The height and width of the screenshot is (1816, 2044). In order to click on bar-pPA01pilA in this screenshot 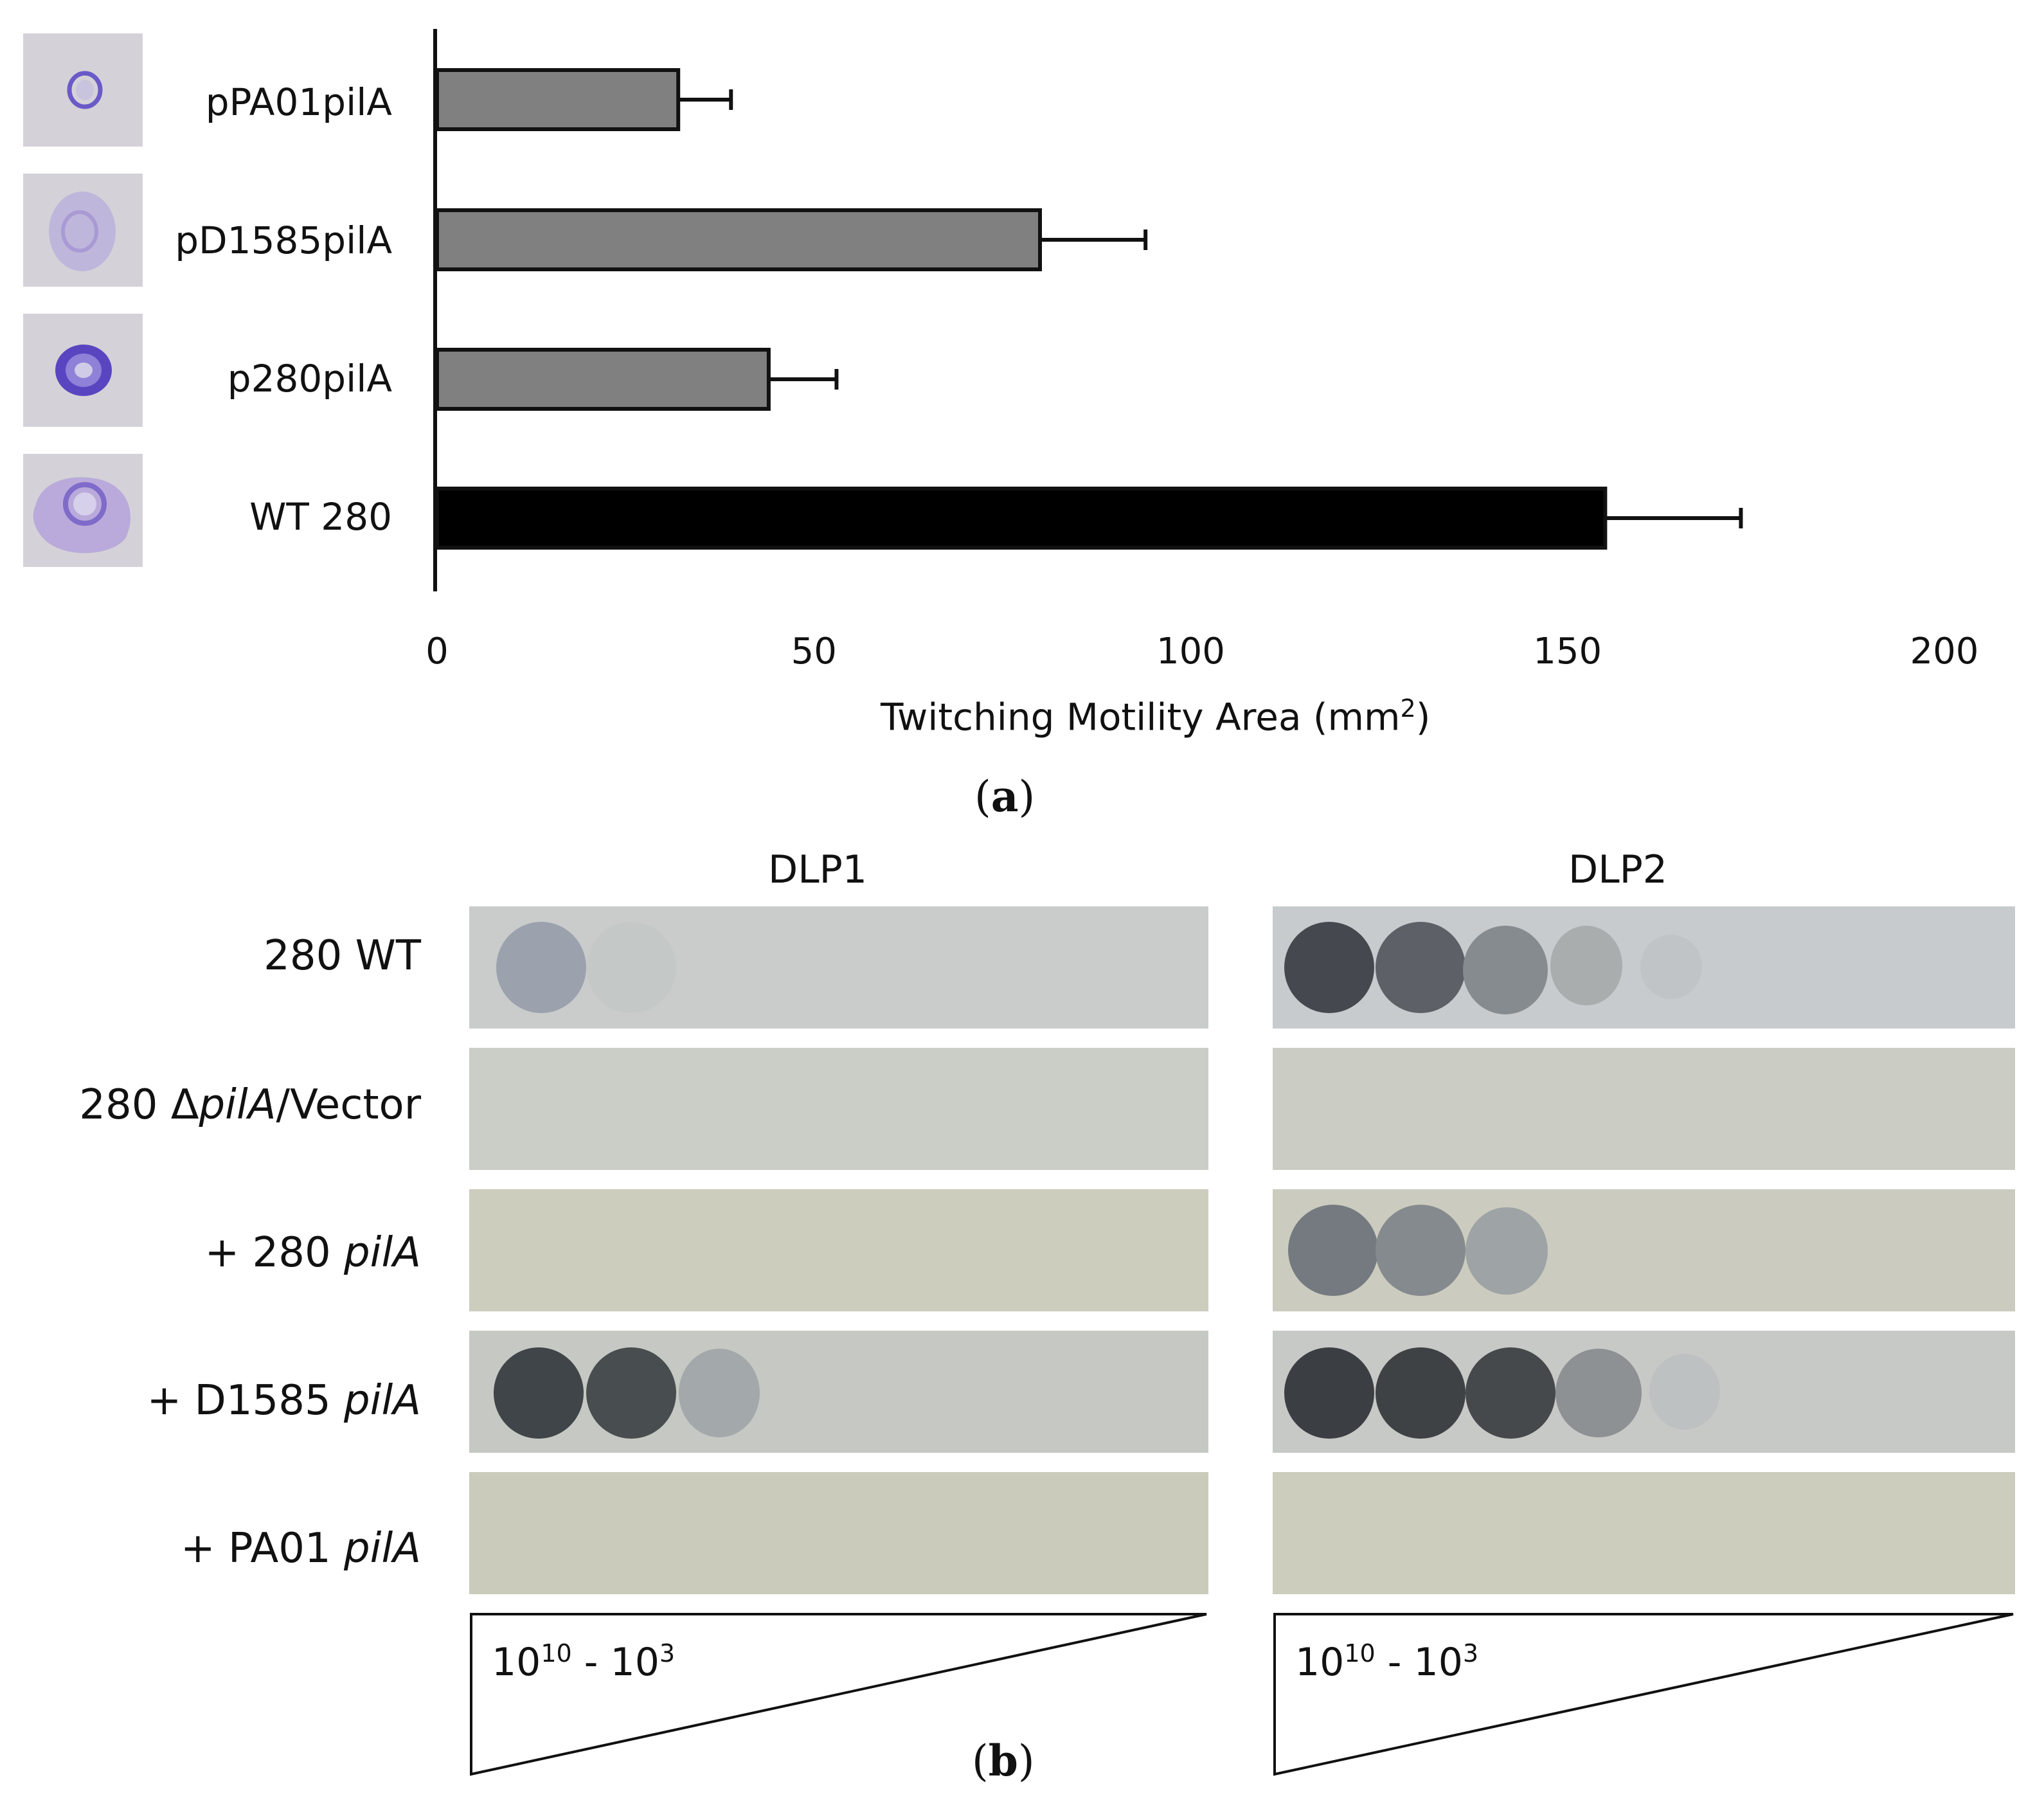, I will do `click(558, 99)`.